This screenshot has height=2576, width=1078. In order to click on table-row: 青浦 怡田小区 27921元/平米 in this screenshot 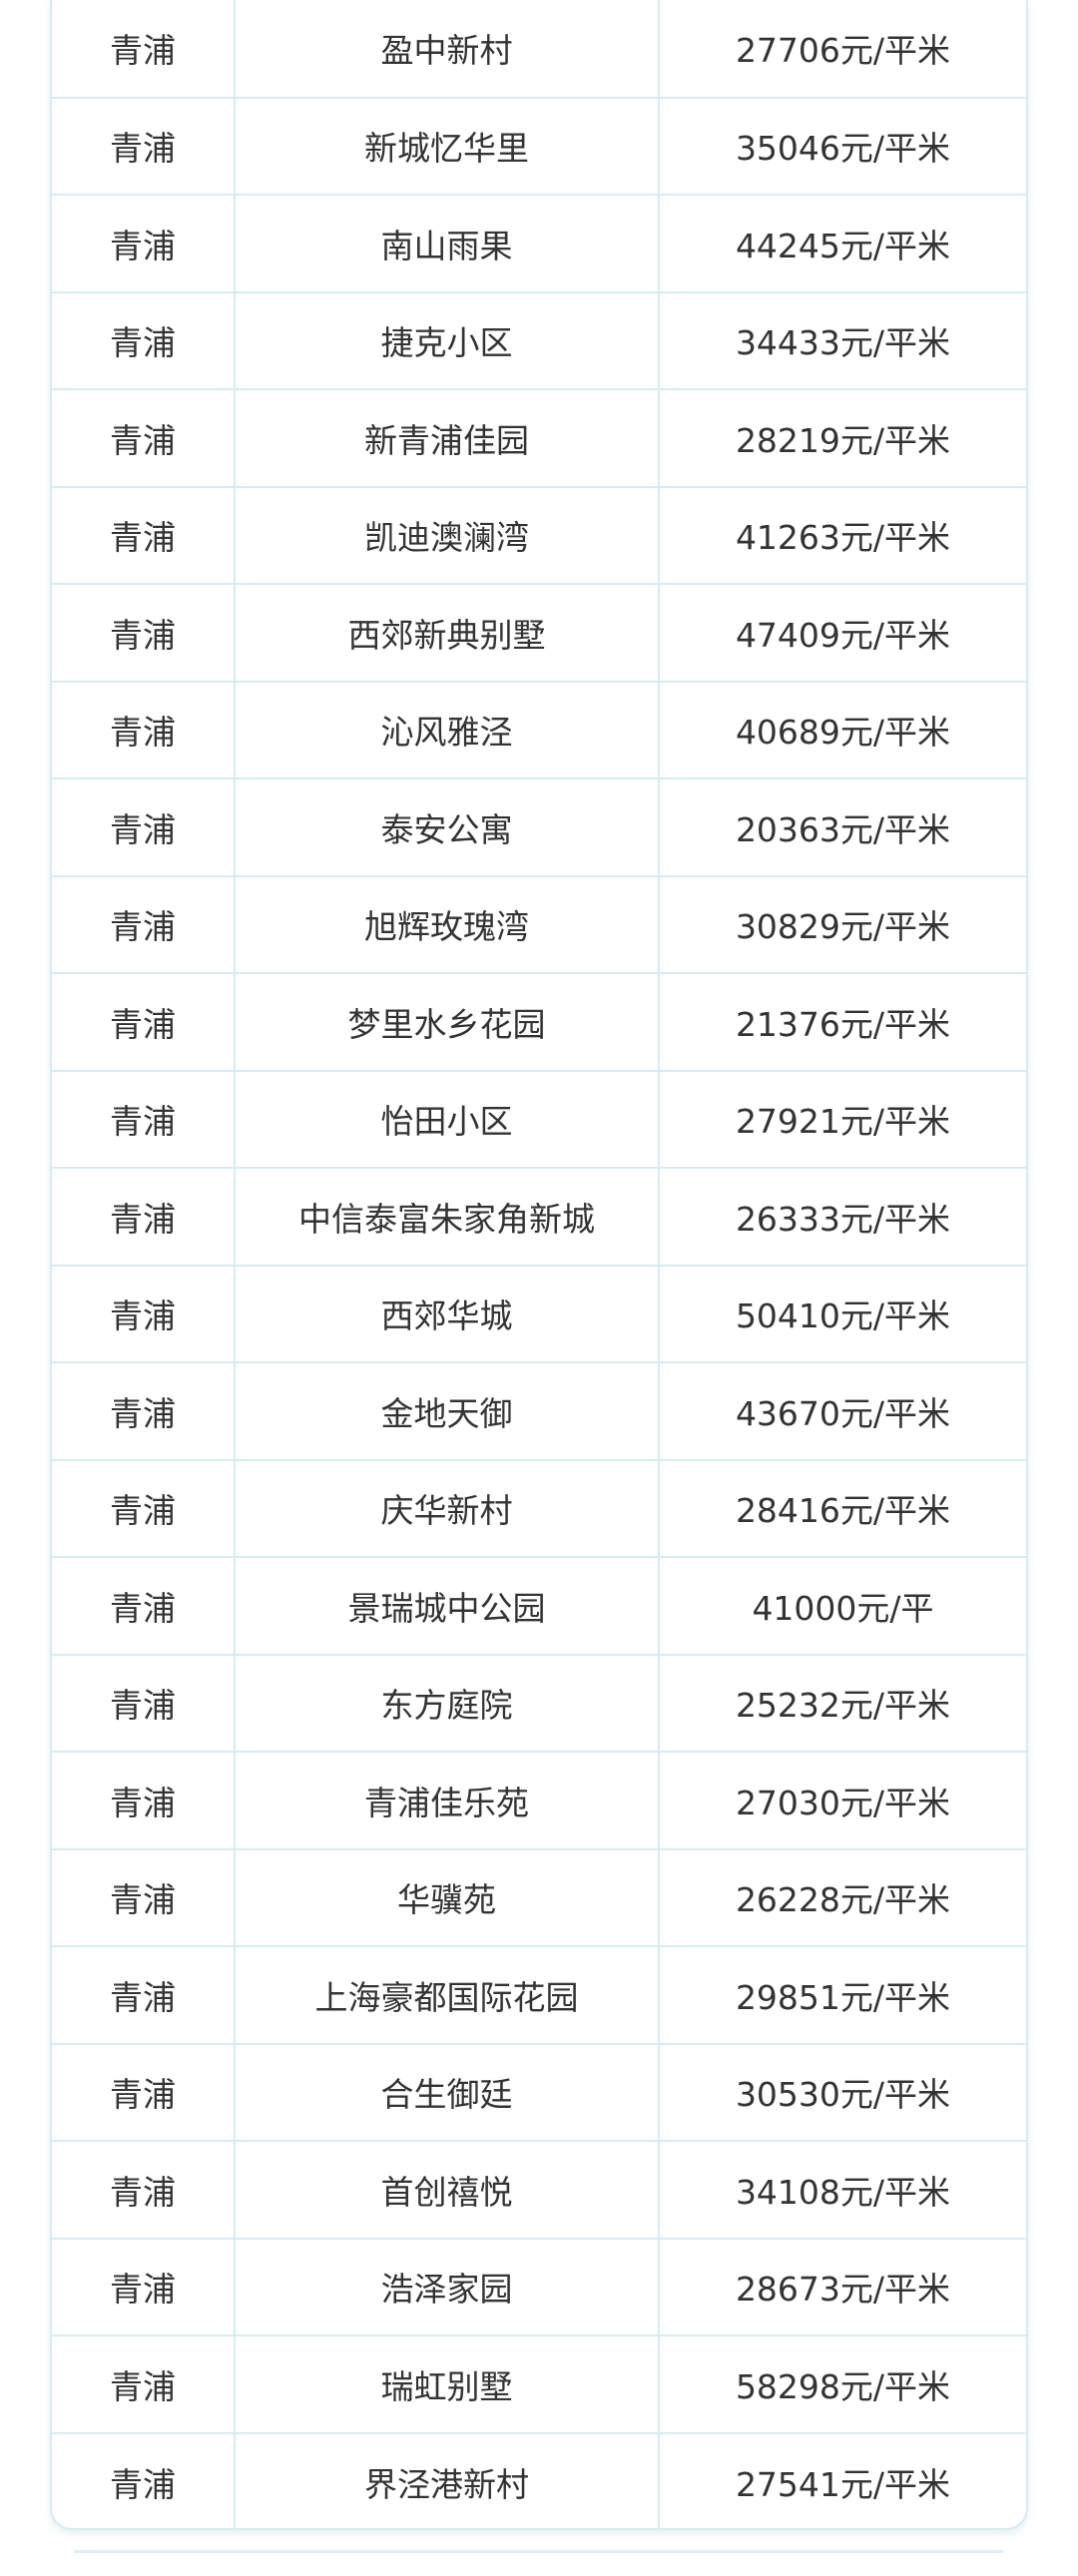, I will do `click(539, 1120)`.